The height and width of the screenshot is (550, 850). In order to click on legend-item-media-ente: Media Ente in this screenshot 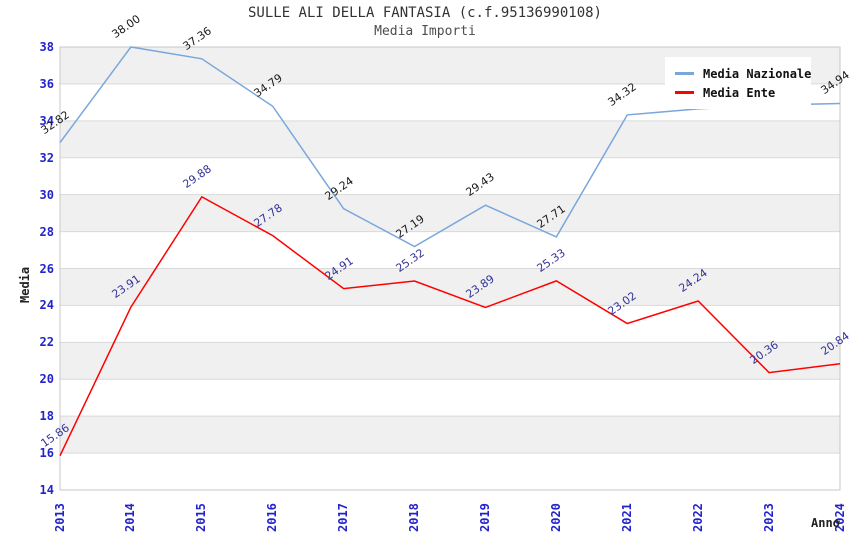, I will do `click(743, 92)`.